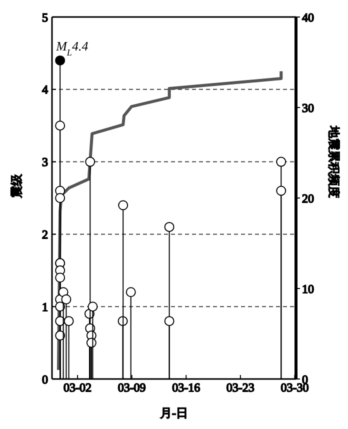 This screenshot has width=348, height=429. Describe the element at coordinates (308, 198) in the screenshot. I see `y2-tick-label: 20` at that location.